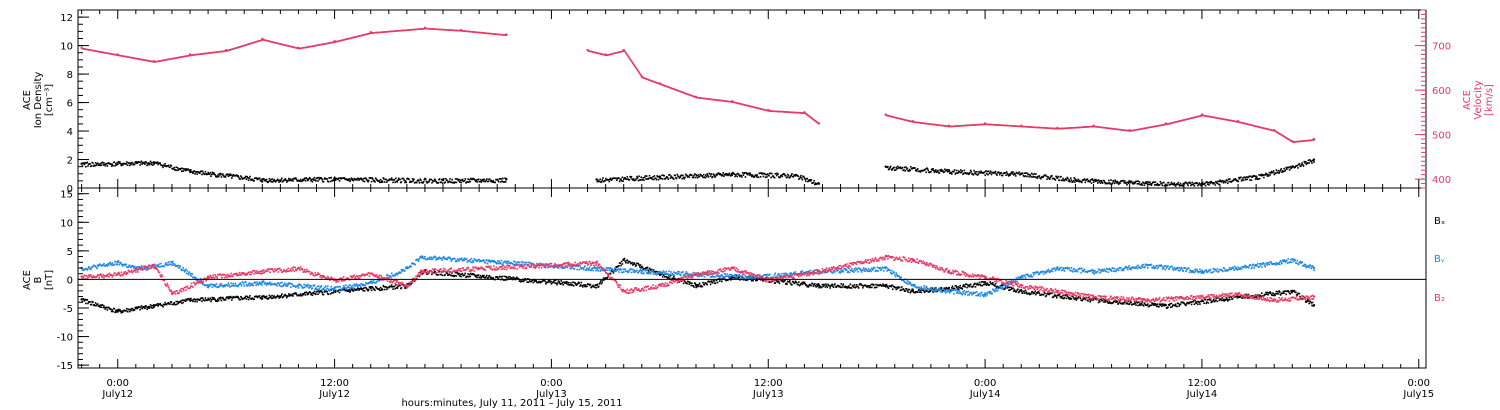 This screenshot has height=410, width=1500. Describe the element at coordinates (1129, 182) in the screenshot. I see `top-series-2-marker` at that location.